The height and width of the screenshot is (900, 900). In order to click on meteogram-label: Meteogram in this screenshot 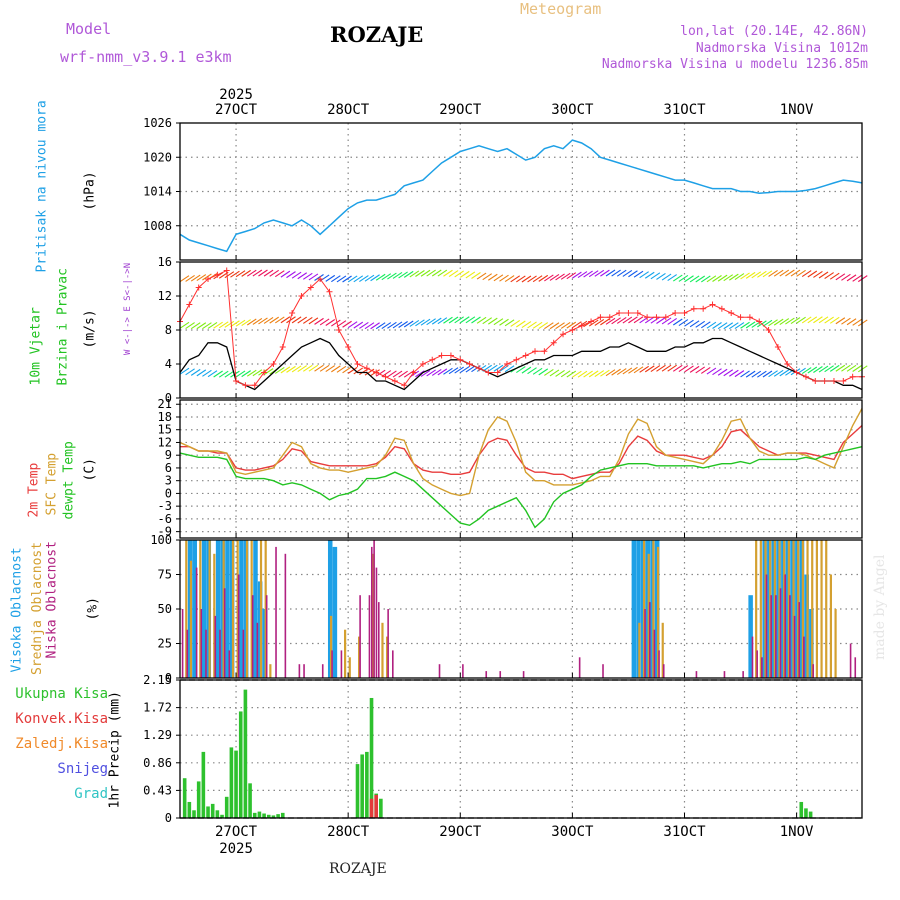, I will do `click(561, 9)`.